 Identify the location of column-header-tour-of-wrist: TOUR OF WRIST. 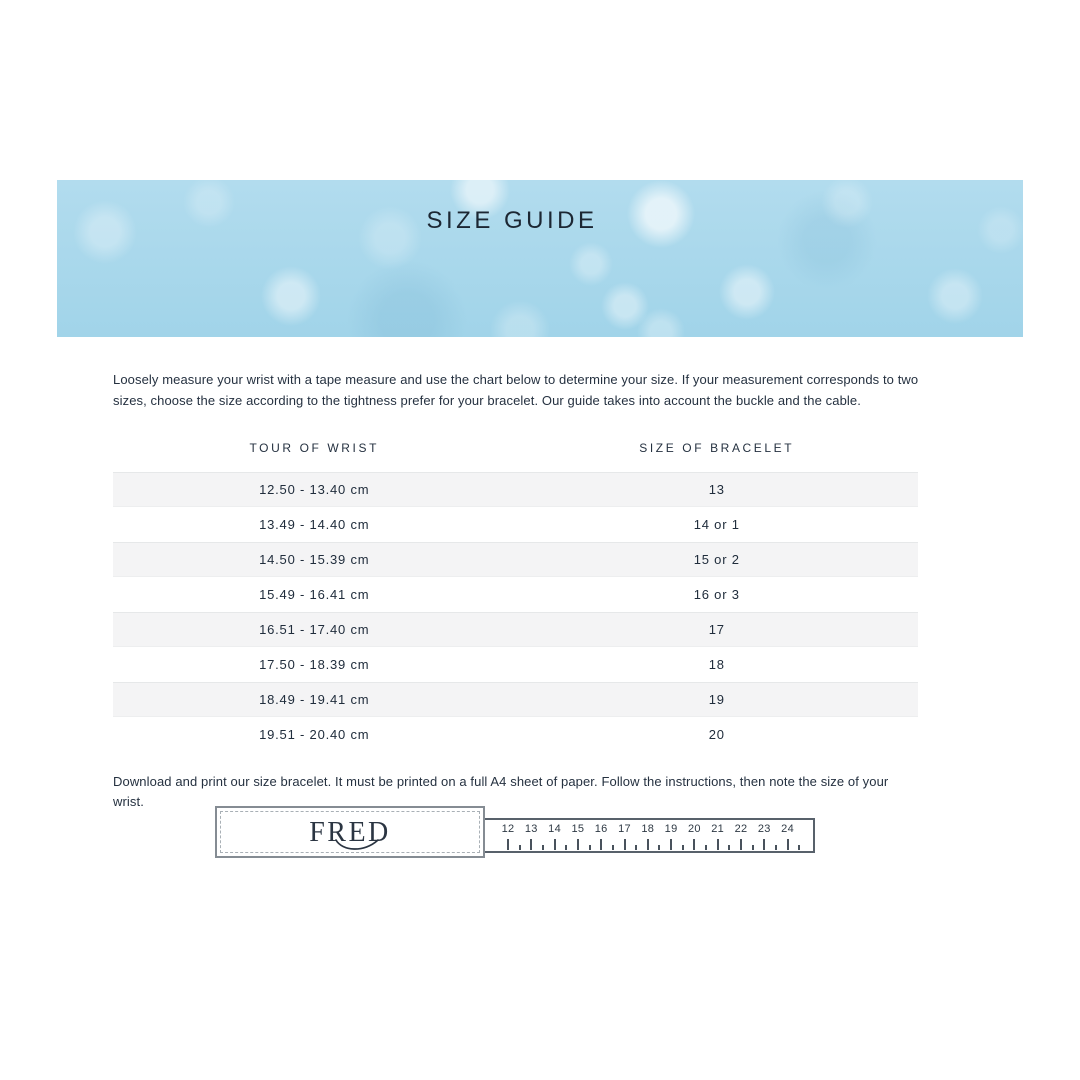
(314, 448).